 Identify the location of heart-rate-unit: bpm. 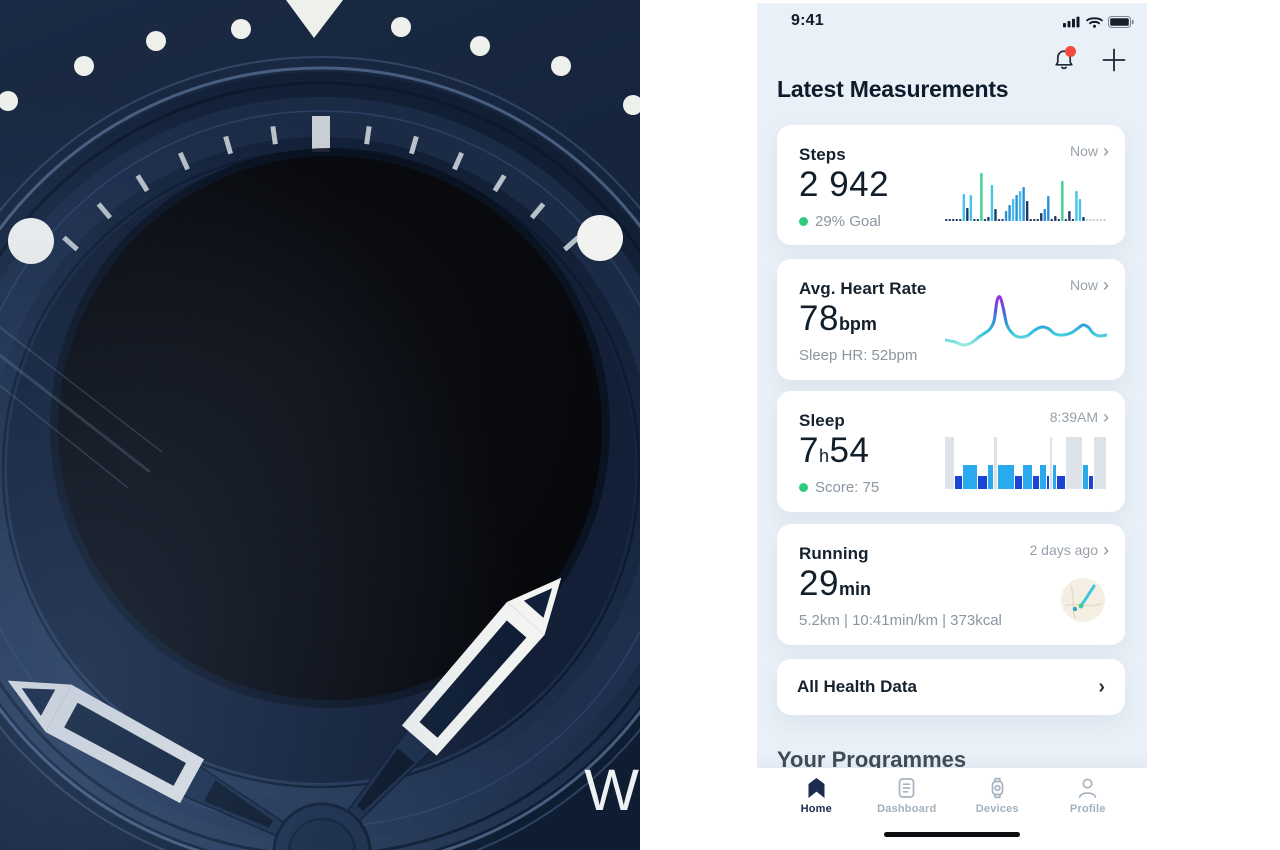
(857, 324).